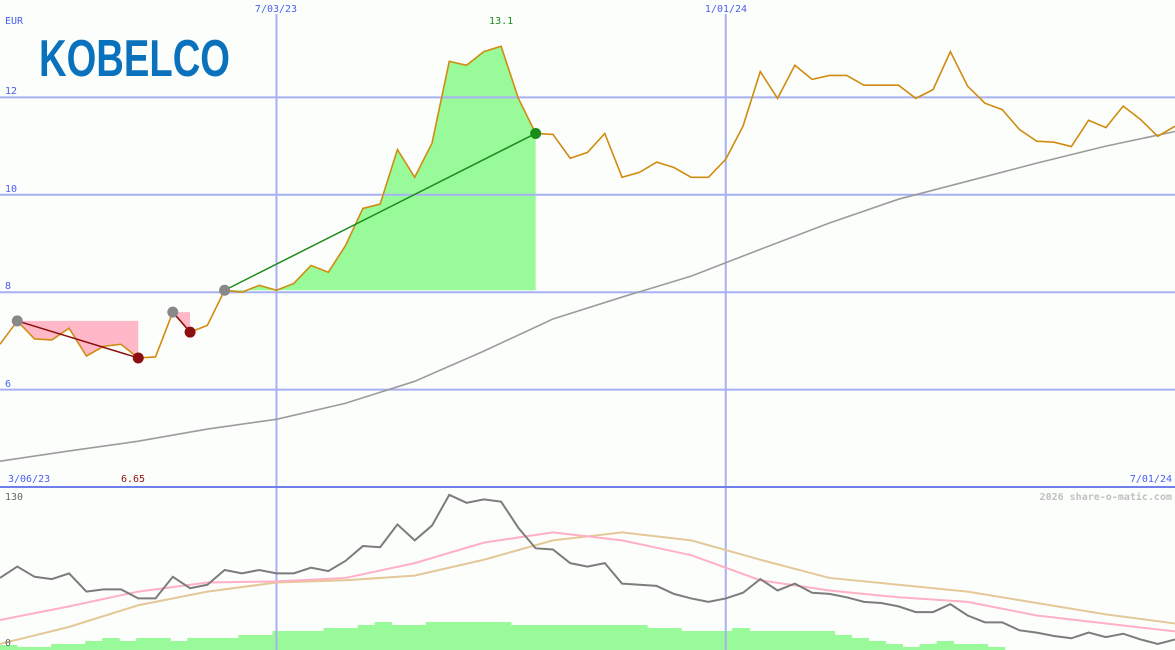  I want to click on gain-area, so click(380, 169).